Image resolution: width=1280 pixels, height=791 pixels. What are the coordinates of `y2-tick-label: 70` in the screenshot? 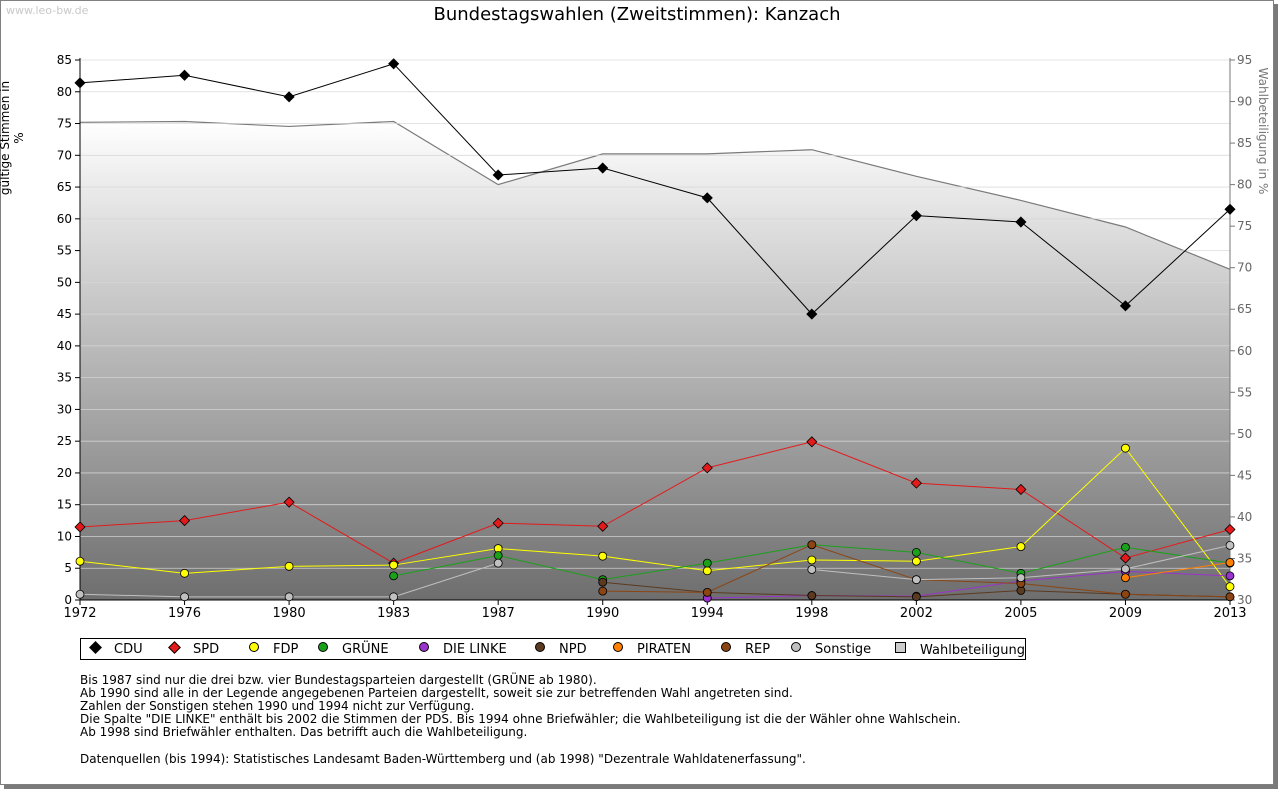 It's located at (1244, 268).